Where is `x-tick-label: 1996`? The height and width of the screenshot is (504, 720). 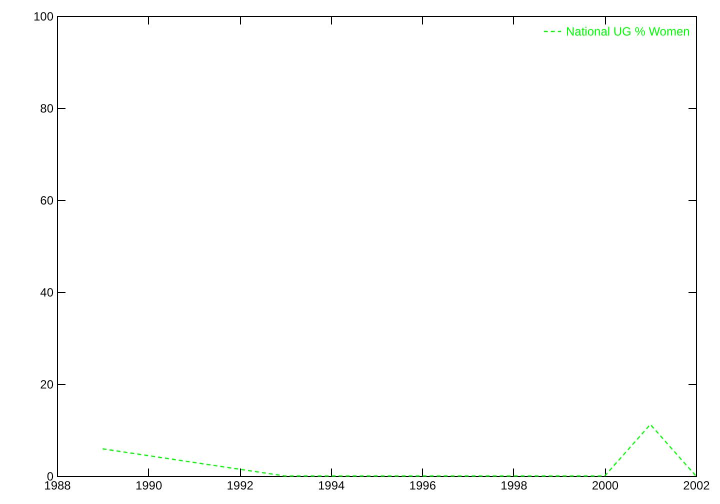
x-tick-label: 1996 is located at coordinates (422, 485).